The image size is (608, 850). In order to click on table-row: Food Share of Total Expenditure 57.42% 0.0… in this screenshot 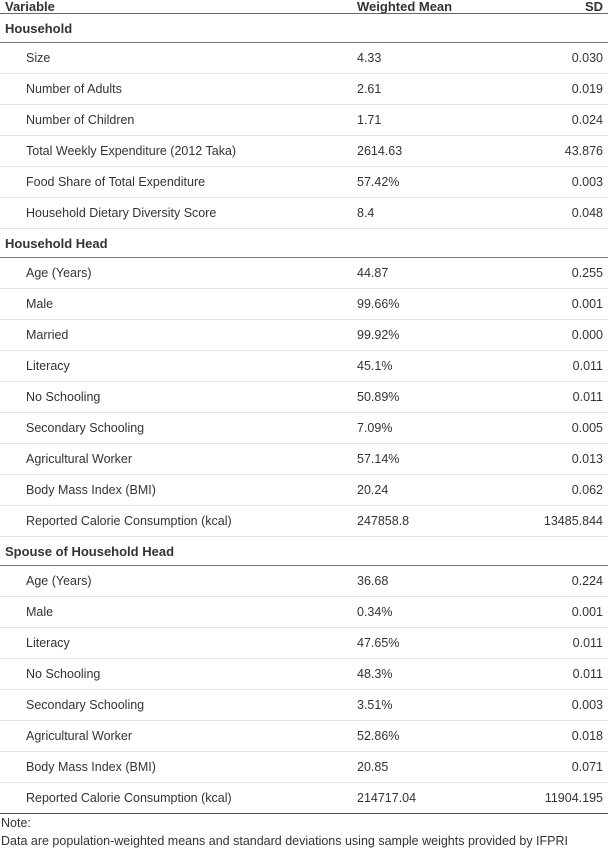, I will do `click(304, 182)`.